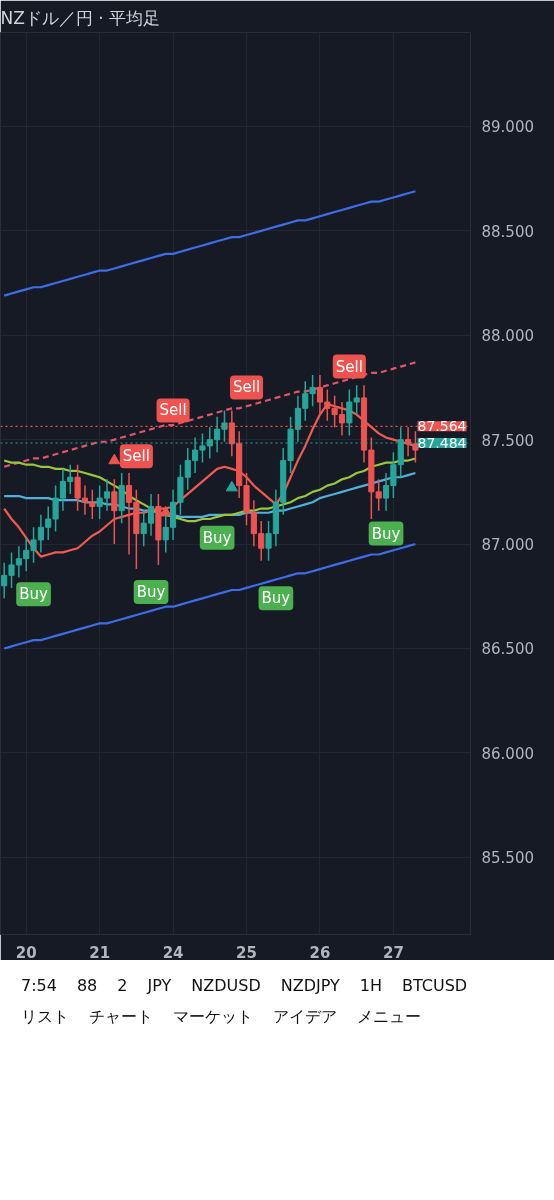 This screenshot has height=1200, width=554. What do you see at coordinates (434, 986) in the screenshot?
I see `text: BTCUSD` at bounding box center [434, 986].